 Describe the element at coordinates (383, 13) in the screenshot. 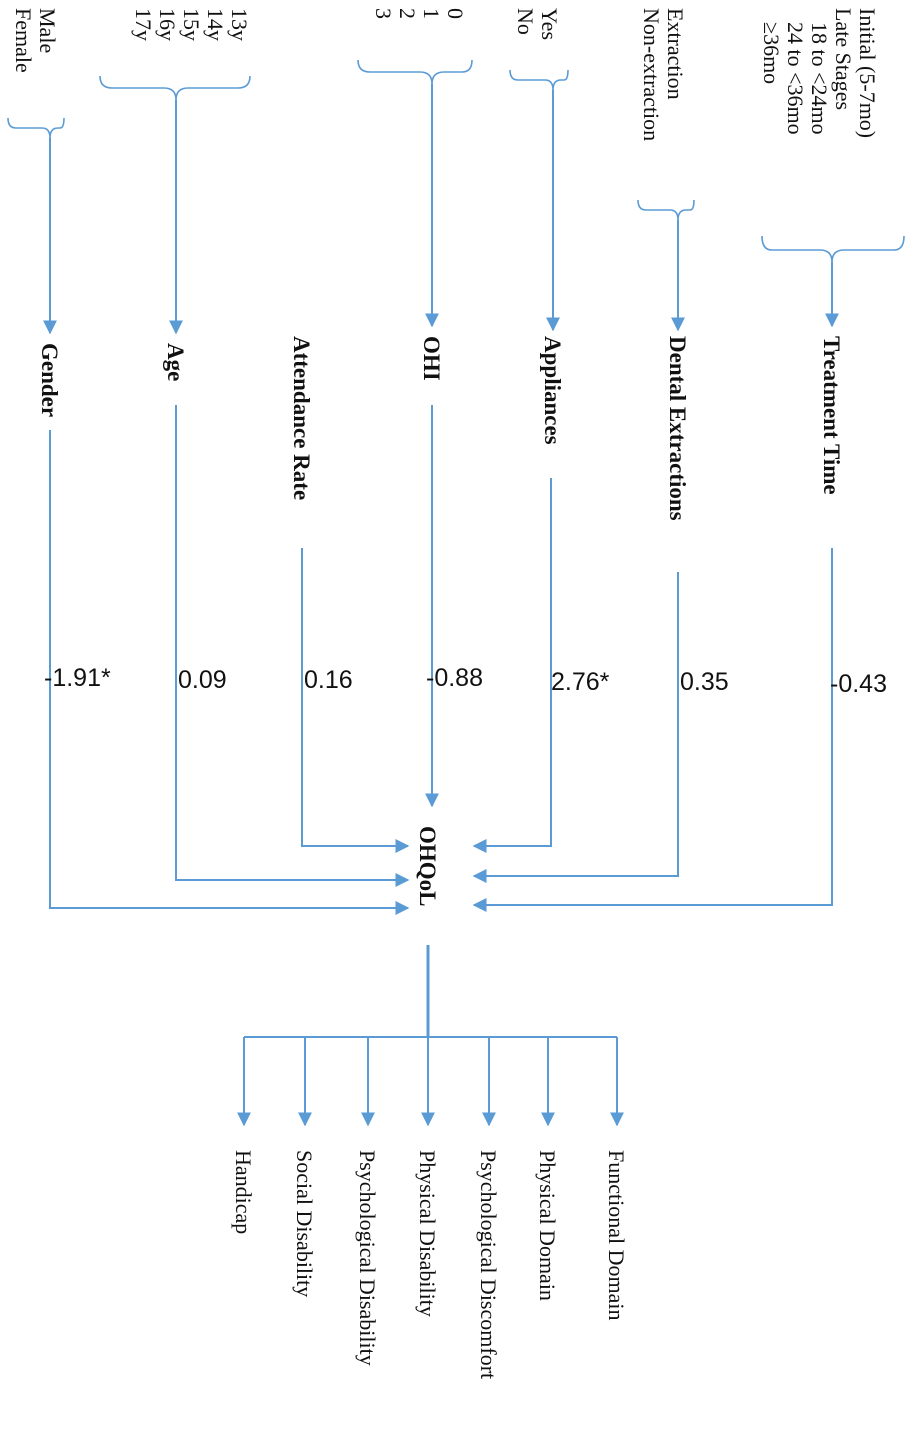

I see `level-label: 3` at that location.